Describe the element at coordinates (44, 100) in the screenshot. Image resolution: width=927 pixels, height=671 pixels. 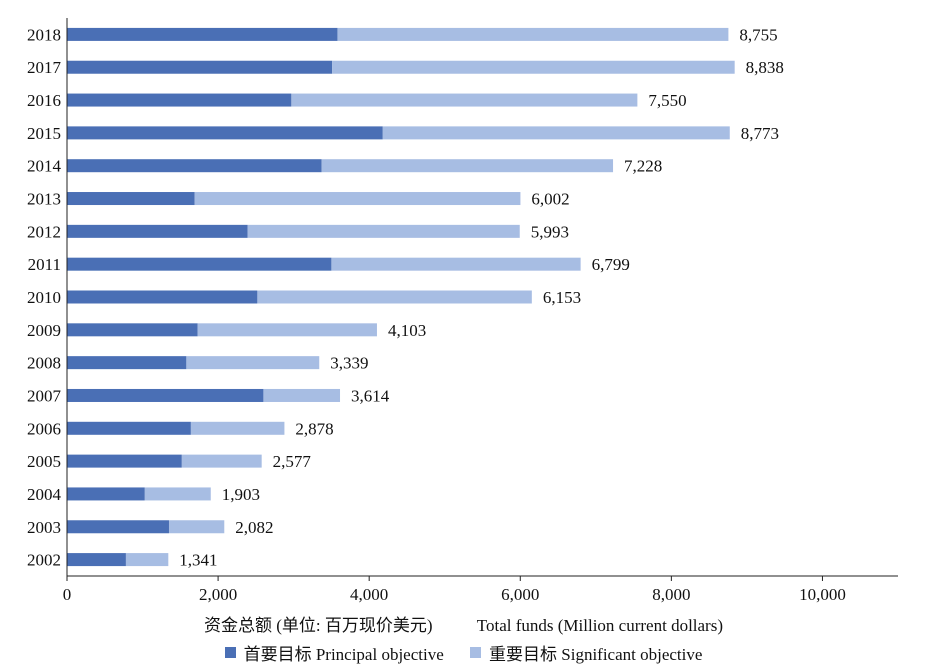
I see `year-label: 2016` at that location.